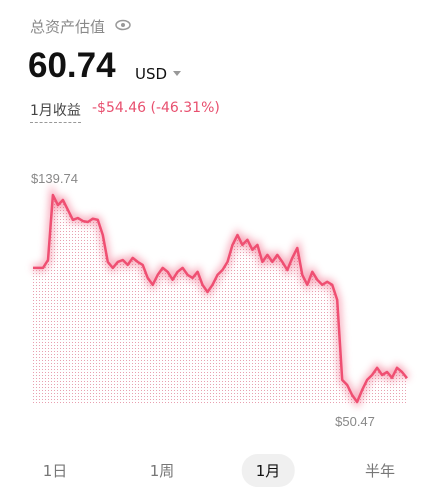 The image size is (441, 495). Describe the element at coordinates (55, 111) in the screenshot. I see `pnl-period: 1月收益` at that location.